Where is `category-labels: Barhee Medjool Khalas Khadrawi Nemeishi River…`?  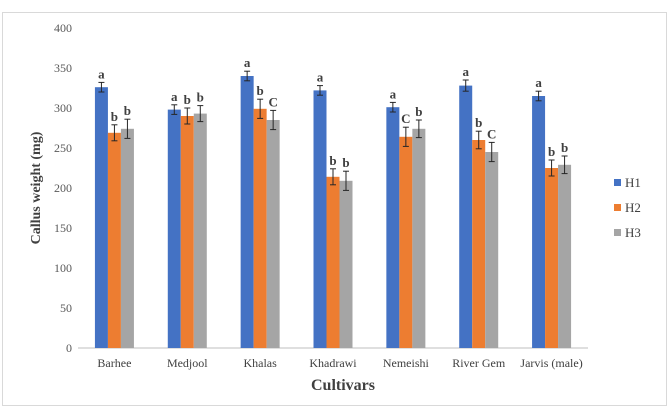 category-labels: Barhee Medjool Khalas Khadrawi Nemeishi River… is located at coordinates (339, 363).